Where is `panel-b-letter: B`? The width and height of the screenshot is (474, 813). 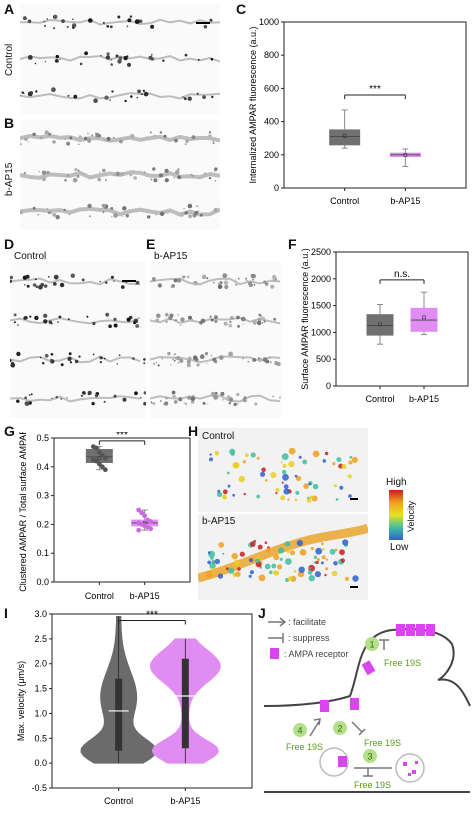
panel-b-letter: B is located at coordinates (9, 123).